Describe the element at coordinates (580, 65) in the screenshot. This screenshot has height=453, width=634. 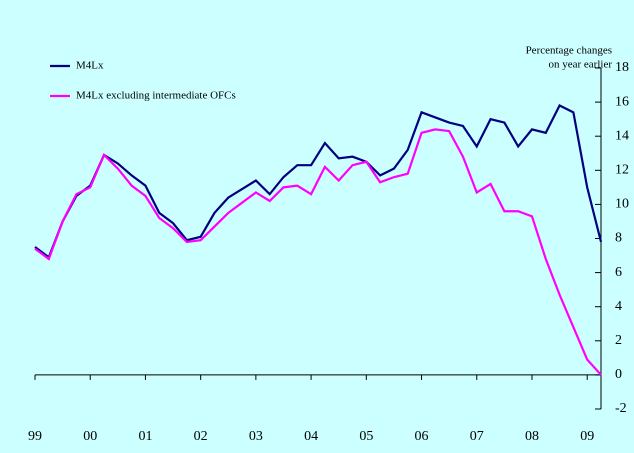
I see `unit-note: on year earlier` at that location.